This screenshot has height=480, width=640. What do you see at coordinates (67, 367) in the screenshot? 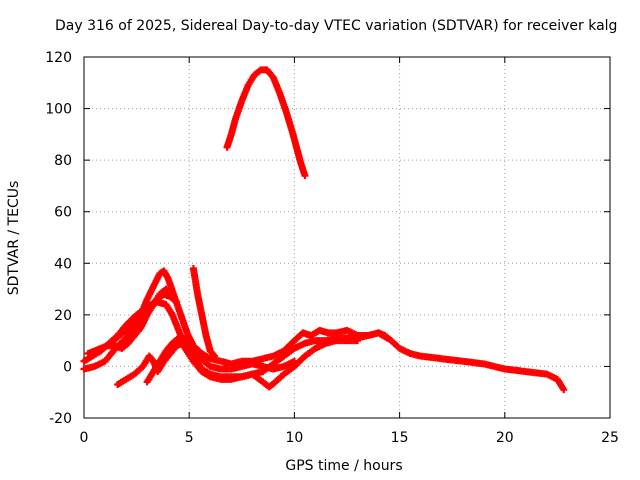
I see `y-tick-label: 0` at bounding box center [67, 367].